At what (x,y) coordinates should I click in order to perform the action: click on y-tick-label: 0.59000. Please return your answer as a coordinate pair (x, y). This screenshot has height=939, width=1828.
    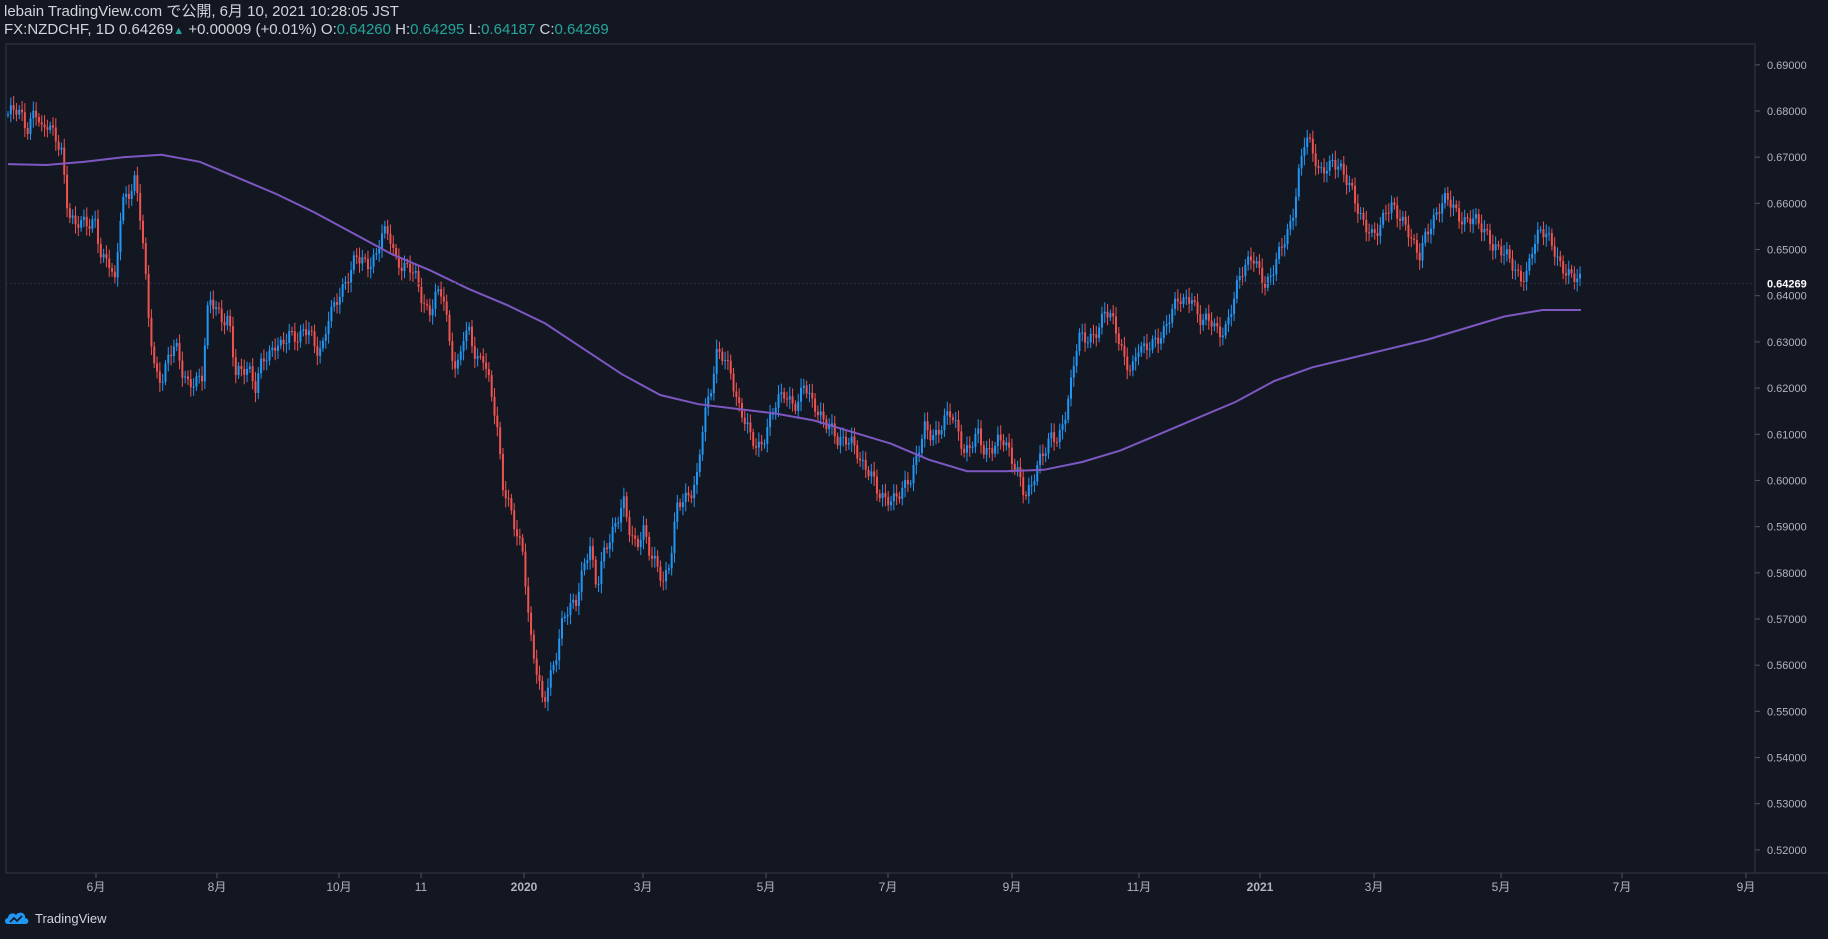
    Looking at the image, I should click on (1787, 528).